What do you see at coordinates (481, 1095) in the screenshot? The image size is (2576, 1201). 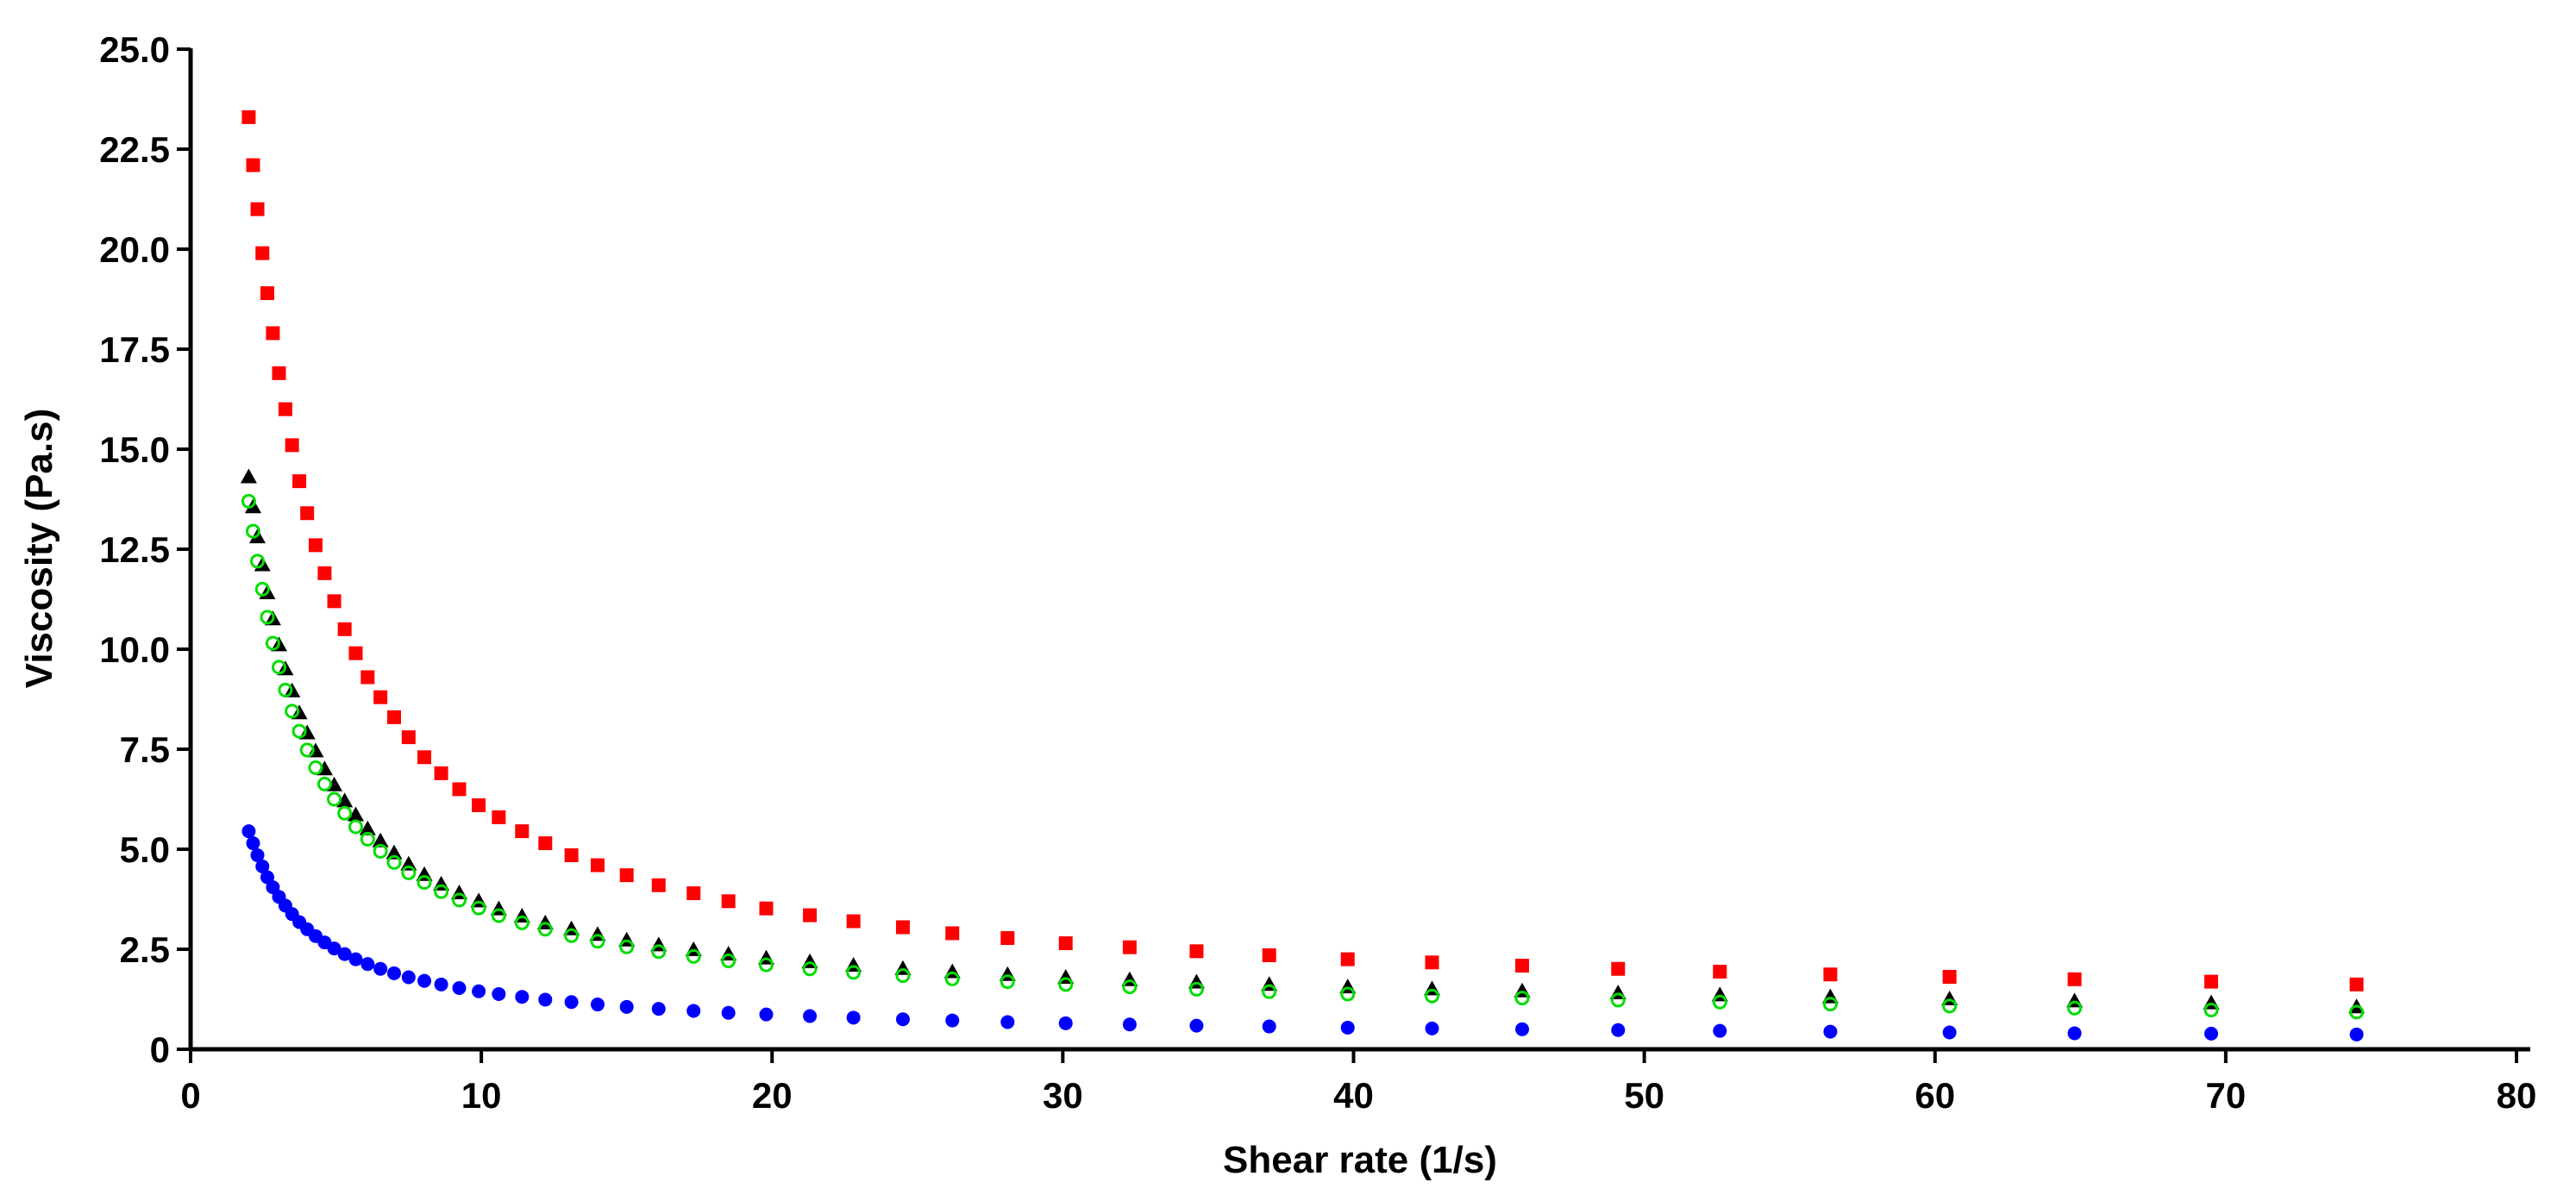 I see `x-tick-label: 10` at bounding box center [481, 1095].